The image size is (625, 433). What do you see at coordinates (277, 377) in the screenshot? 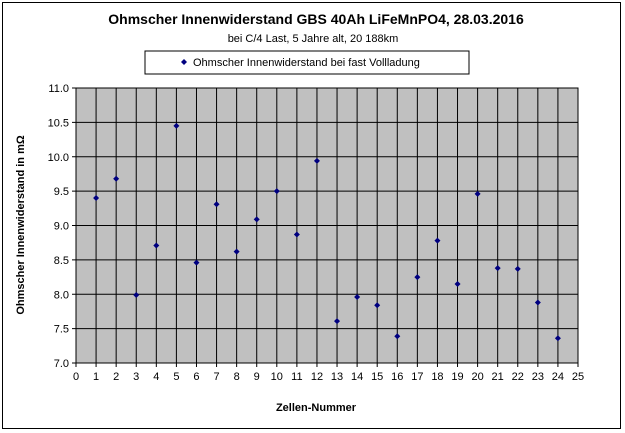
I see `x-tick-label: 10` at bounding box center [277, 377].